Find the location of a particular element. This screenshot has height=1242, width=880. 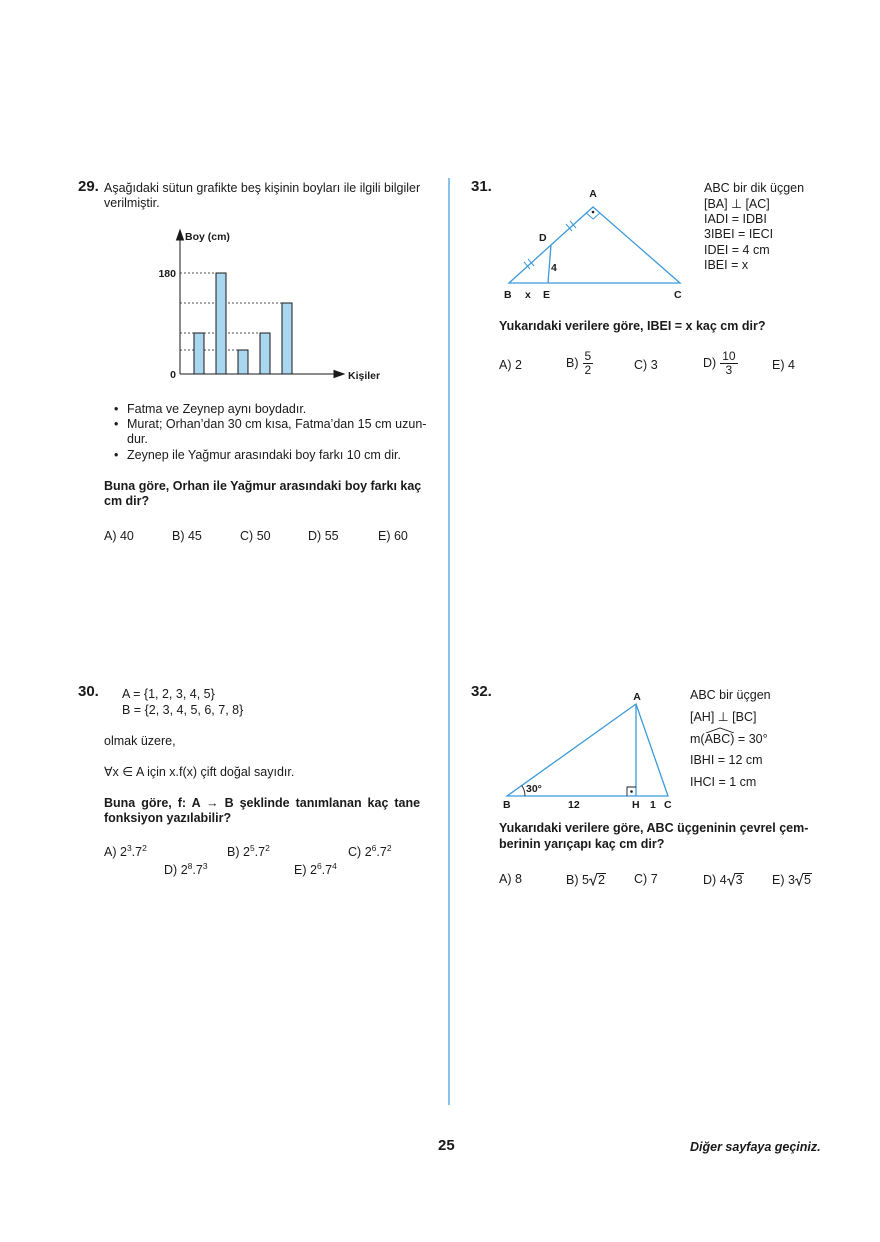

option: C) 3 is located at coordinates (646, 365).